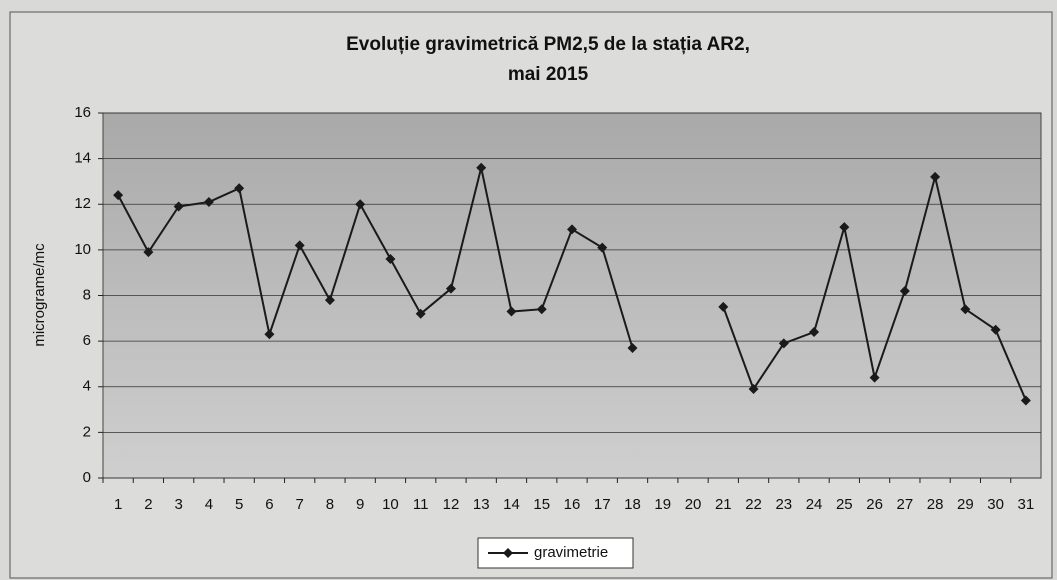  What do you see at coordinates (87, 340) in the screenshot?
I see `y-tick-label: 6` at bounding box center [87, 340].